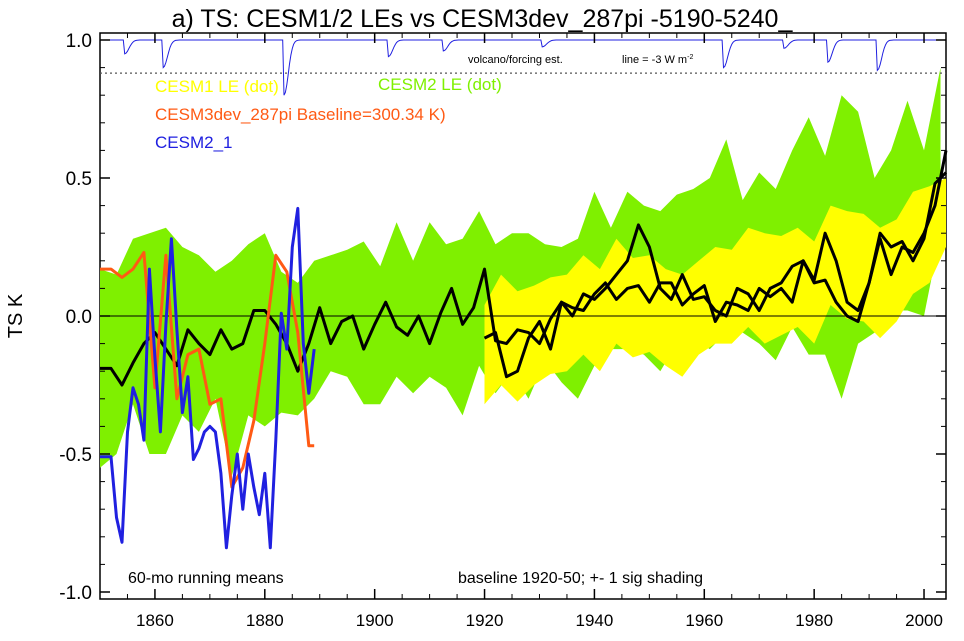  I want to click on y-tick-label: -1.0, so click(75, 593).